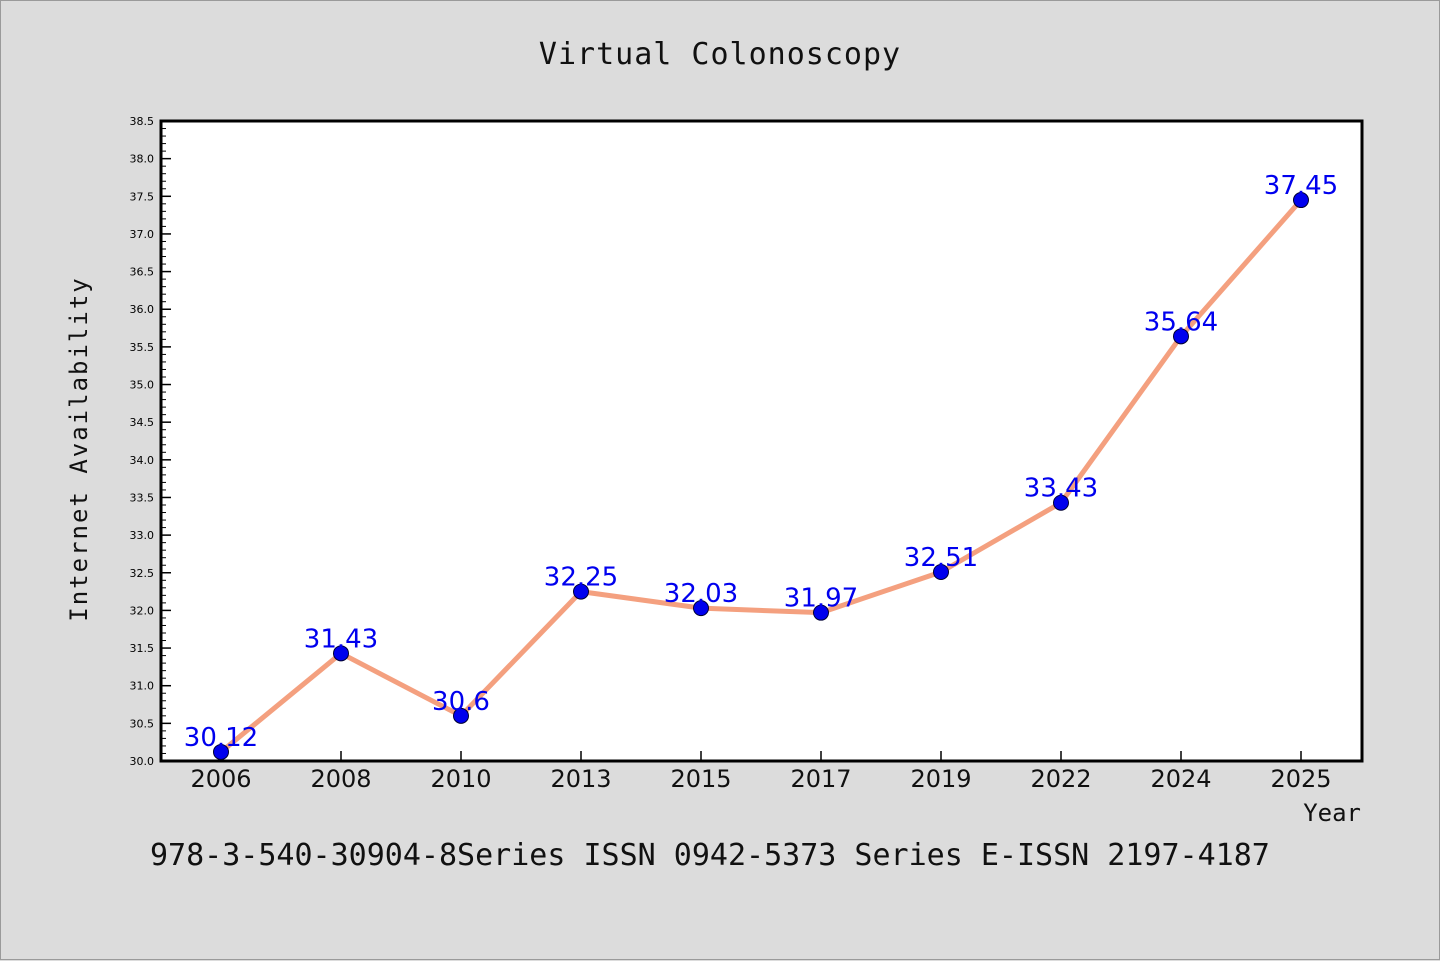 Image resolution: width=1440 pixels, height=961 pixels. What do you see at coordinates (941, 558) in the screenshot?
I see `data-label: 32.51` at bounding box center [941, 558].